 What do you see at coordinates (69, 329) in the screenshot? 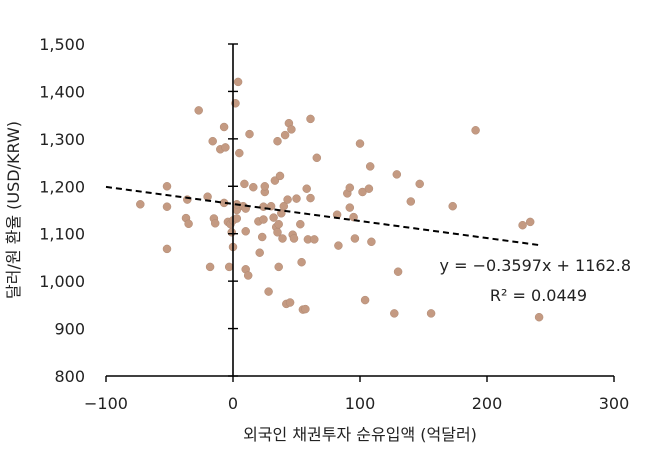
I see `y-tick-label: 900` at bounding box center [69, 329].